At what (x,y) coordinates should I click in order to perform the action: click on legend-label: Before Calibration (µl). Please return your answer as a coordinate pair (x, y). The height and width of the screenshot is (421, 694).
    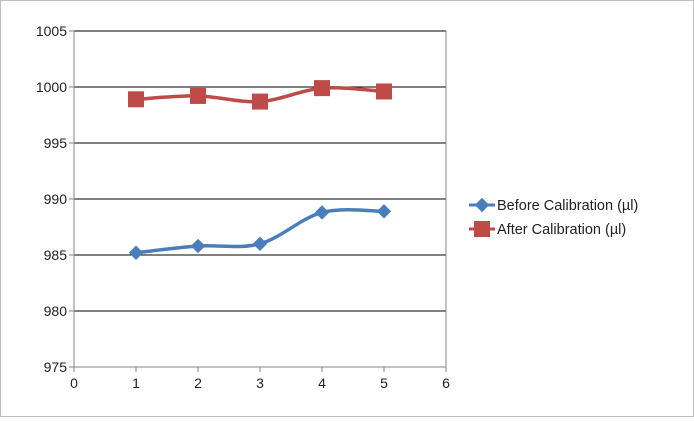
    Looking at the image, I should click on (567, 206).